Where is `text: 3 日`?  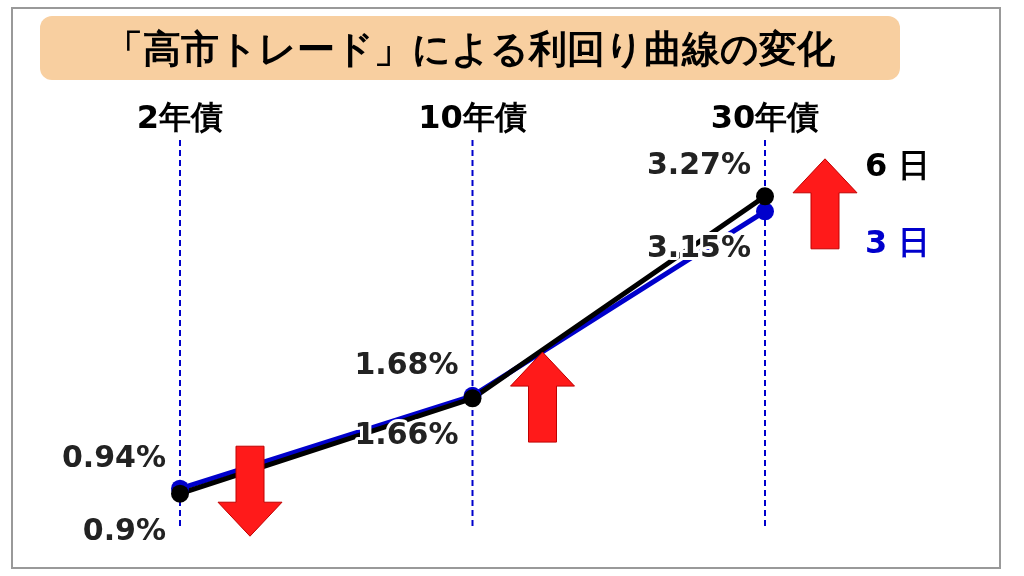
text: 3 日 is located at coordinates (898, 242).